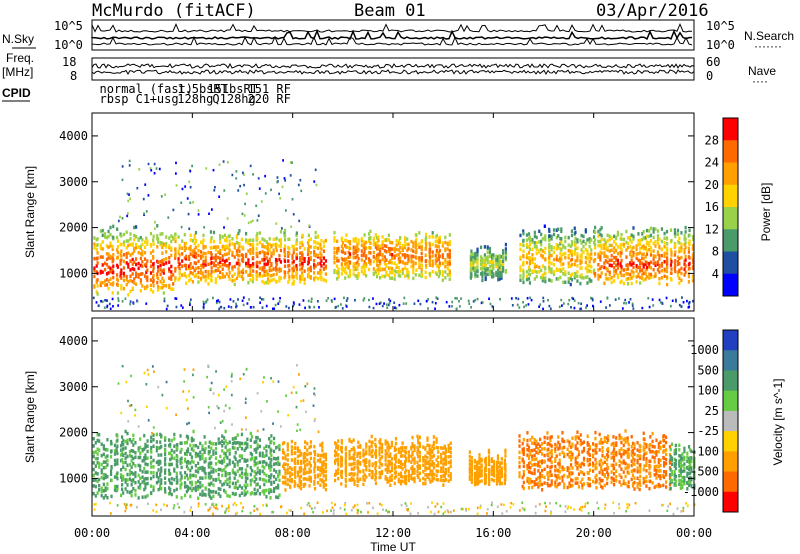  I want to click on cpid-label: rbsp C1, so click(125, 99).